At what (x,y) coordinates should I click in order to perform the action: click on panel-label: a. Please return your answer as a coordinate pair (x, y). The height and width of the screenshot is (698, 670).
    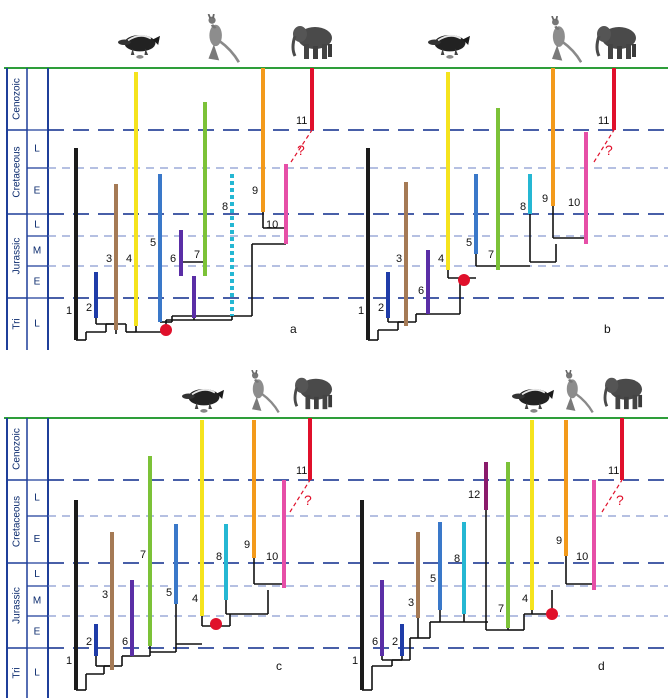
    Looking at the image, I should click on (293, 329).